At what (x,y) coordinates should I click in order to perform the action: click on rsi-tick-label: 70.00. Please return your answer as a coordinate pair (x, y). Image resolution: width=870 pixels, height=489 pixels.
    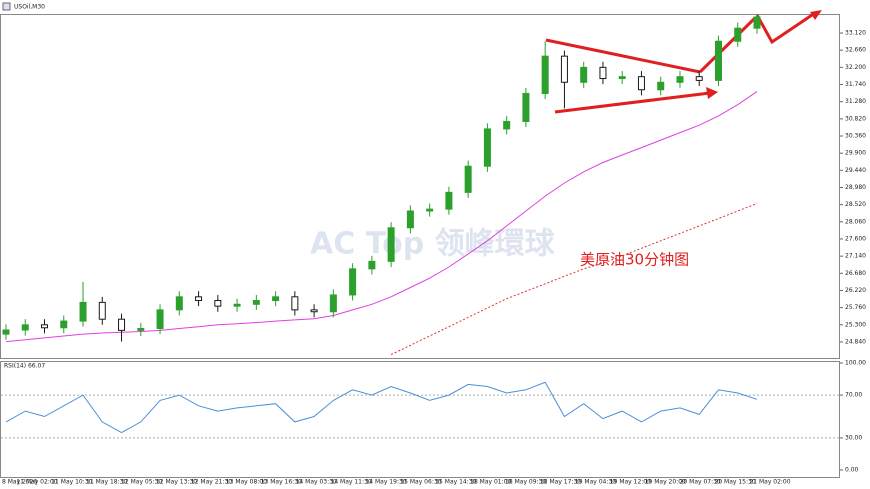
    Looking at the image, I should click on (853, 395).